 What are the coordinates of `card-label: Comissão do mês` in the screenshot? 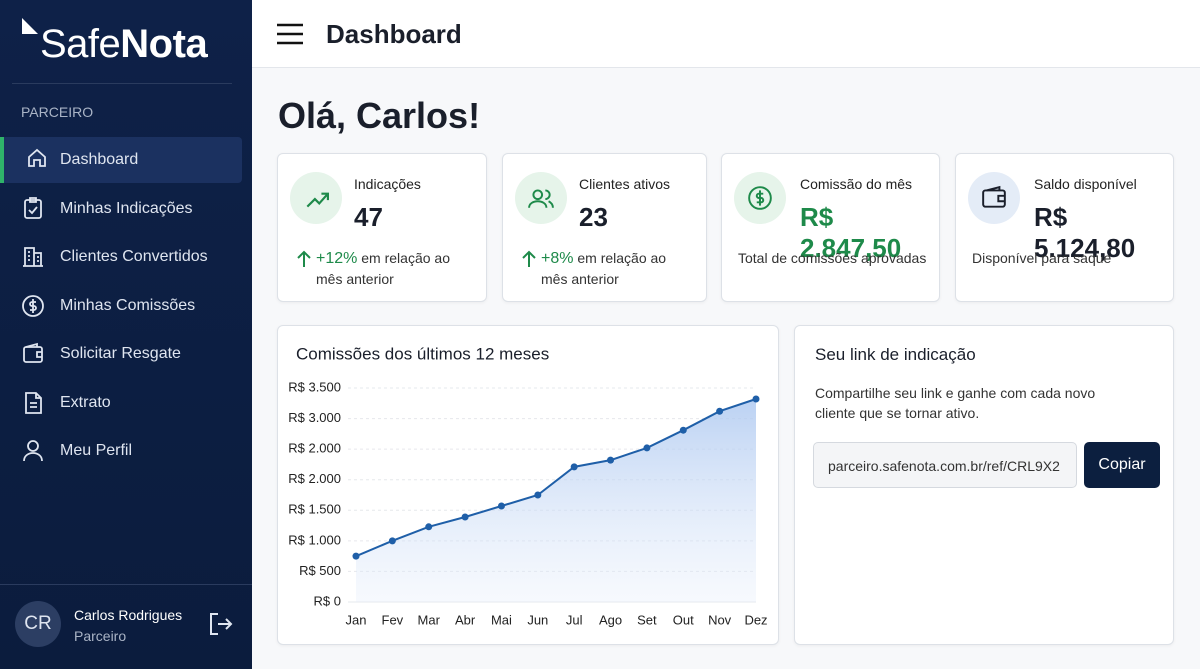 It's located at (856, 184).